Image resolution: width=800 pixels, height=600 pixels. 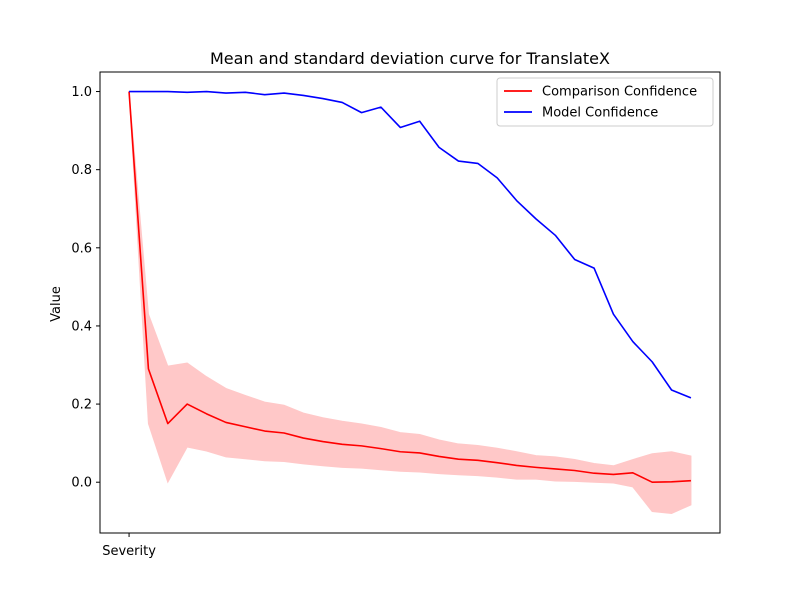 I want to click on y-tick-label: 0.6, so click(x=81, y=248).